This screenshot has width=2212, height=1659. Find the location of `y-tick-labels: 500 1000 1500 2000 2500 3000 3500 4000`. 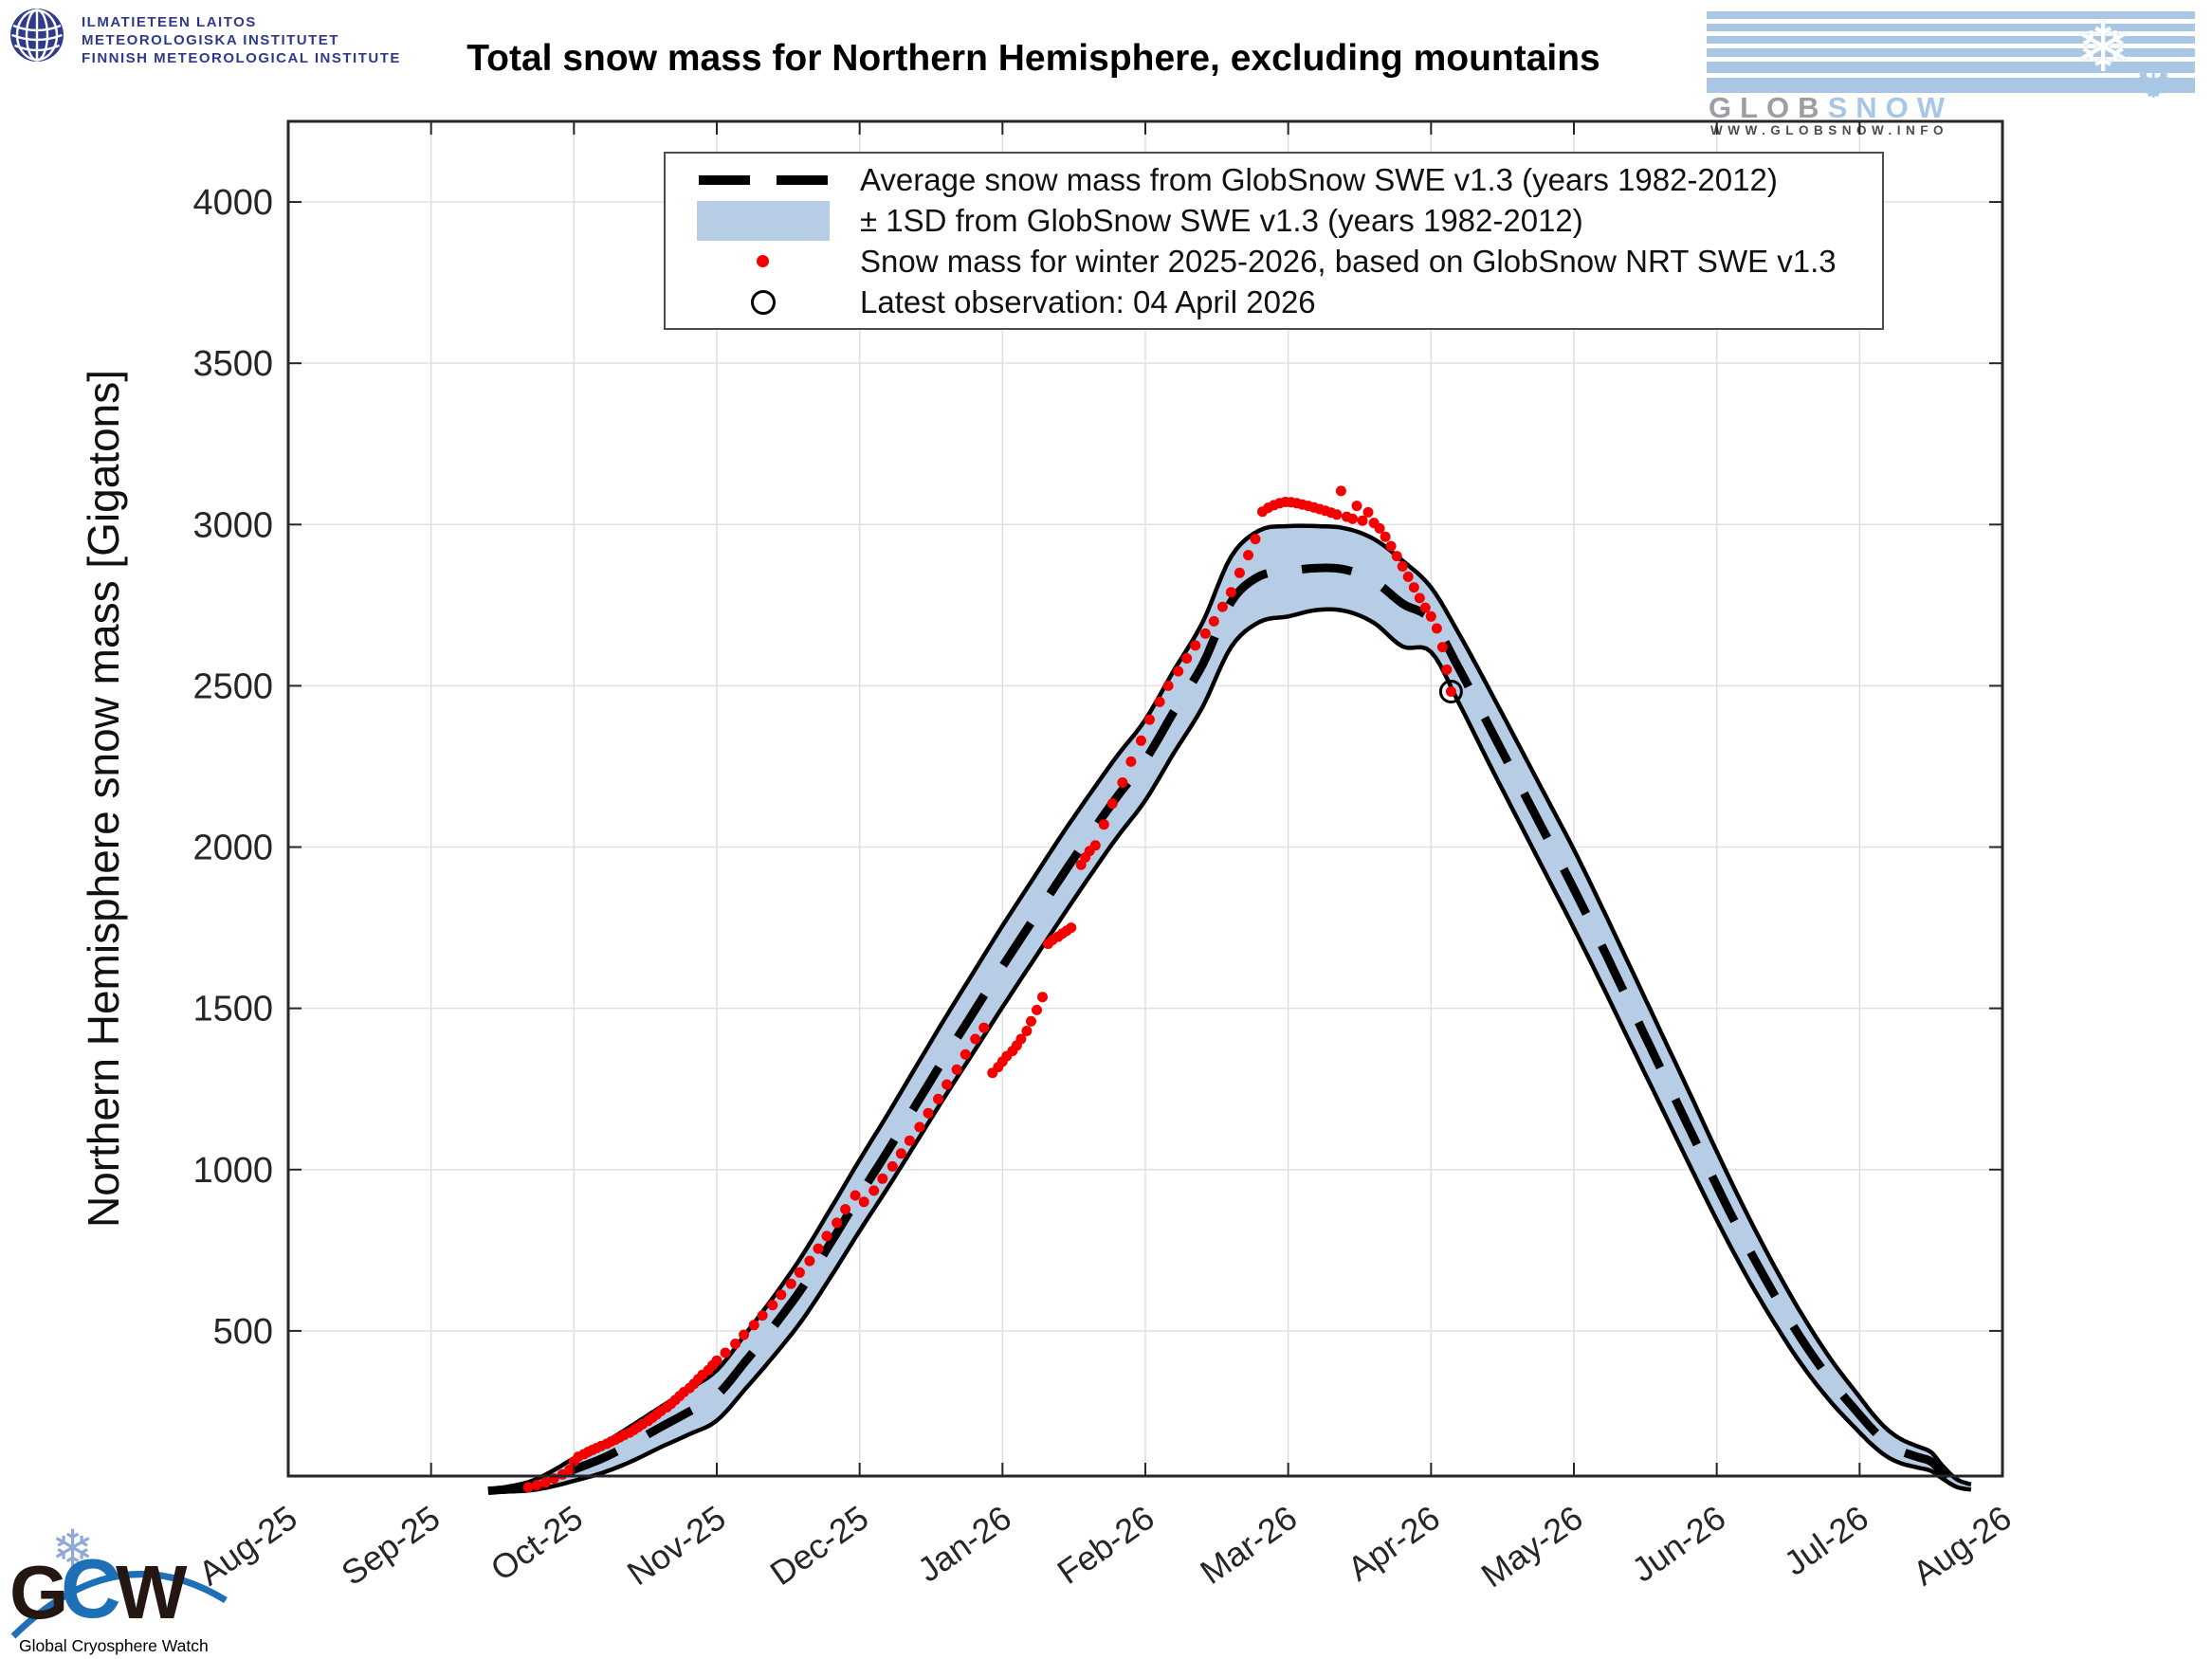

y-tick-labels: 500 1000 1500 2000 2500 3000 3500 4000 is located at coordinates (232, 767).